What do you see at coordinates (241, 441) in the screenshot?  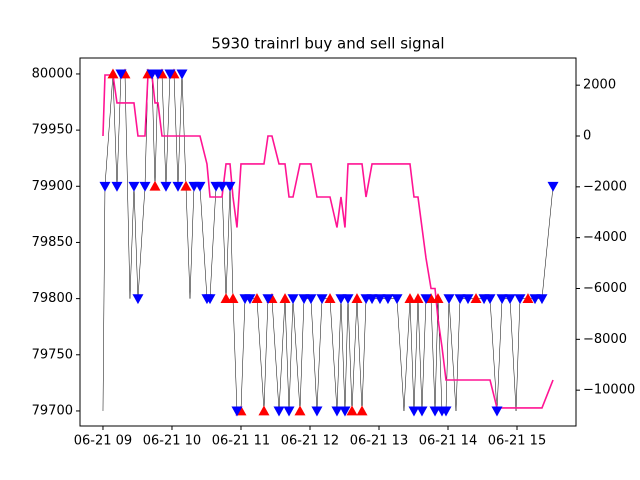 I see `x-tick-label: 06-21 11` at bounding box center [241, 441].